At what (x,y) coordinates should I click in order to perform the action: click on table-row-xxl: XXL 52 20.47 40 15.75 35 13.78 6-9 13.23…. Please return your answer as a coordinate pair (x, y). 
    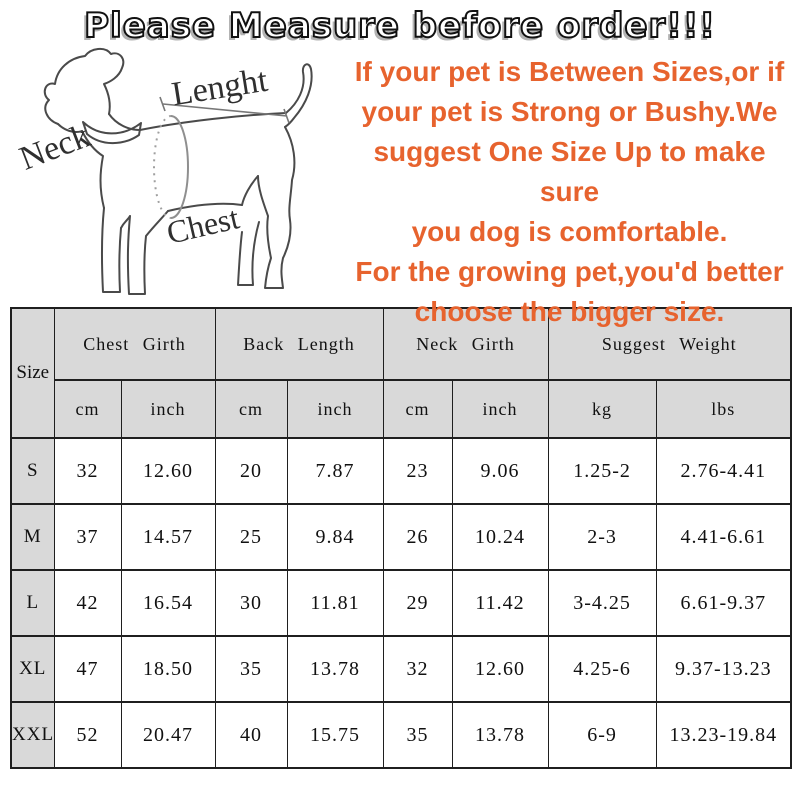
    Looking at the image, I should click on (401, 735).